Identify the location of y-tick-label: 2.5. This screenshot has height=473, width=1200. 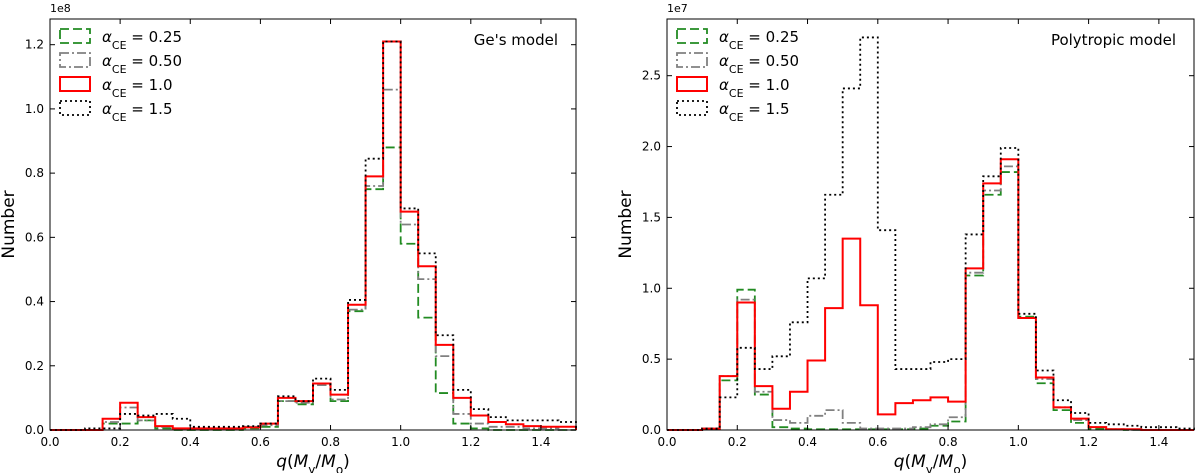
(651, 76).